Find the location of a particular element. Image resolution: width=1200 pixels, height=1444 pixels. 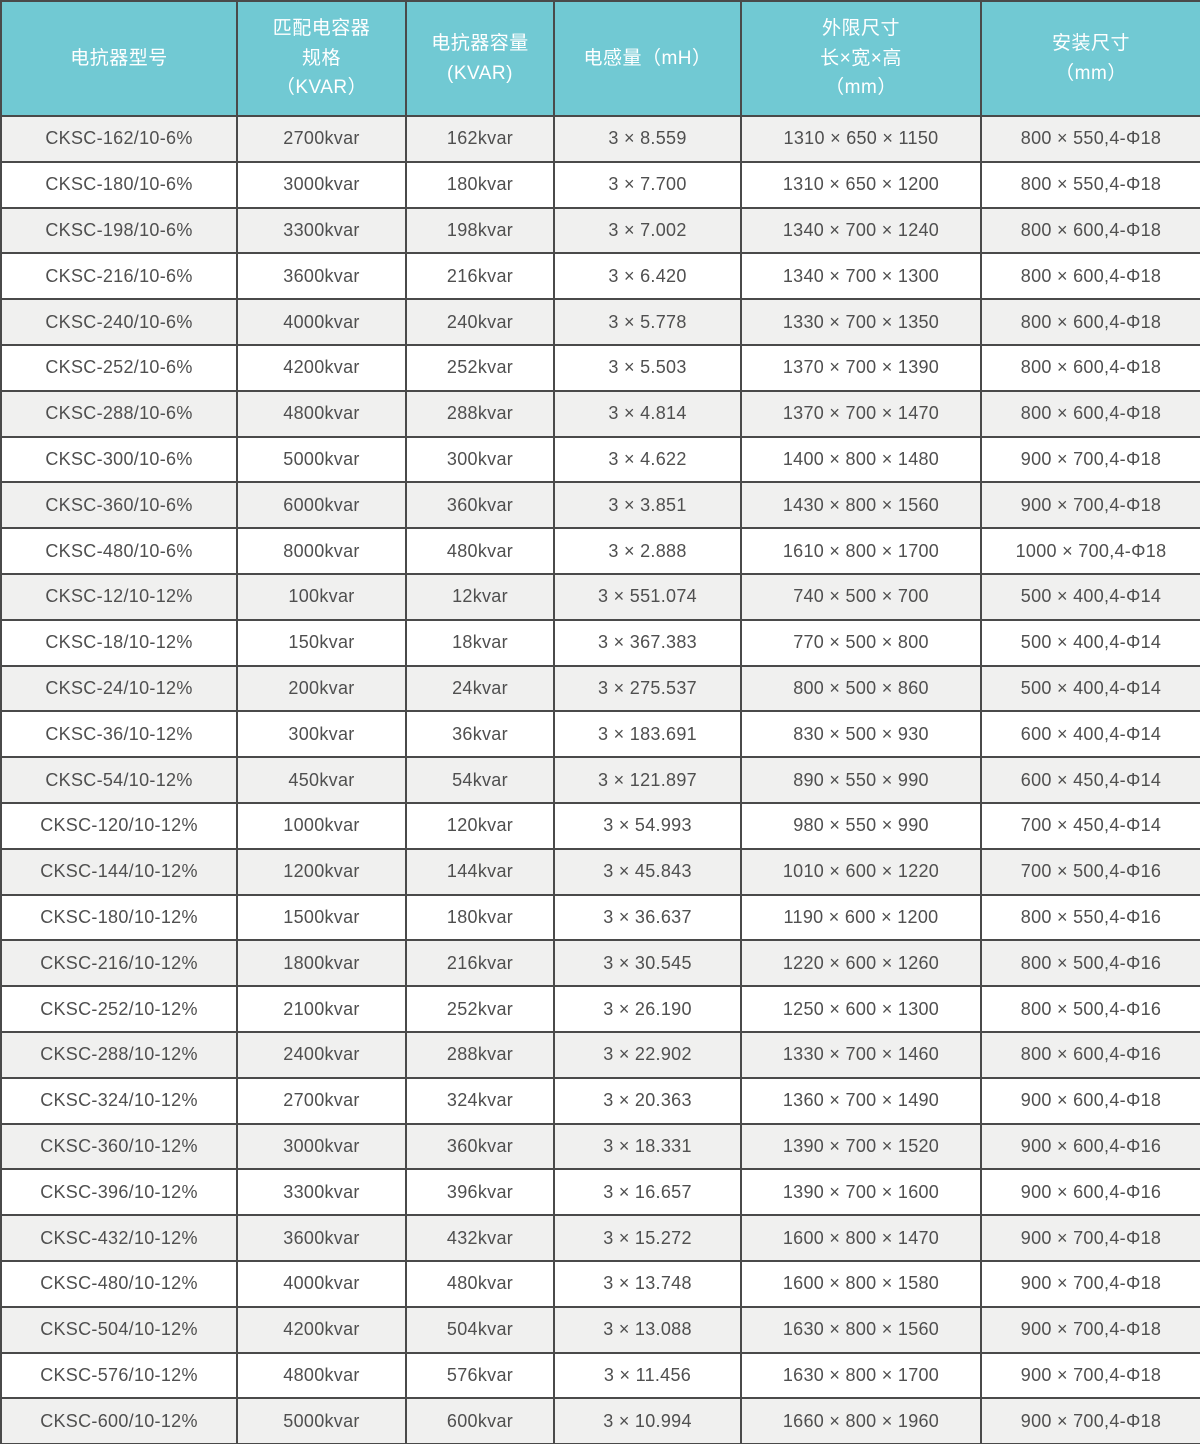

table-cell: 3 × 6.420 is located at coordinates (647, 276).